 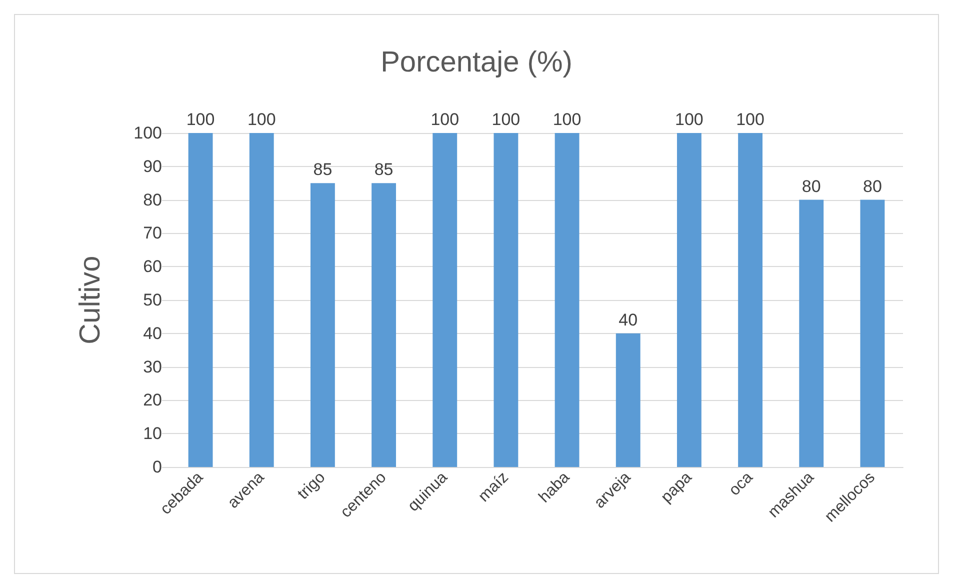 What do you see at coordinates (152, 434) in the screenshot?
I see `y-tick-label: 10` at bounding box center [152, 434].